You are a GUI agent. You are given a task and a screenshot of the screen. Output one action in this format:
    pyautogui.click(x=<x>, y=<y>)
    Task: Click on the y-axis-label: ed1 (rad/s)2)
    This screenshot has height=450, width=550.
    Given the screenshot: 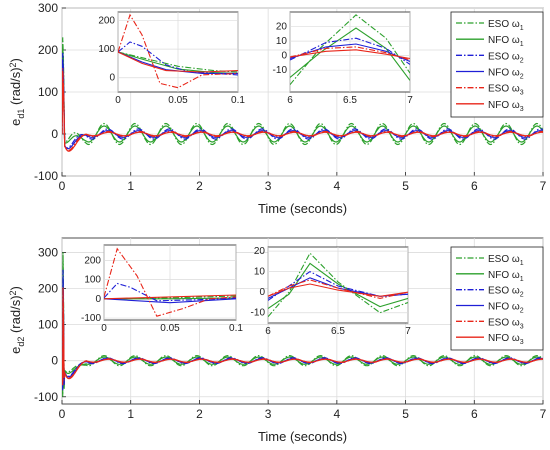 What is the action you would take?
    pyautogui.click(x=17, y=92)
    